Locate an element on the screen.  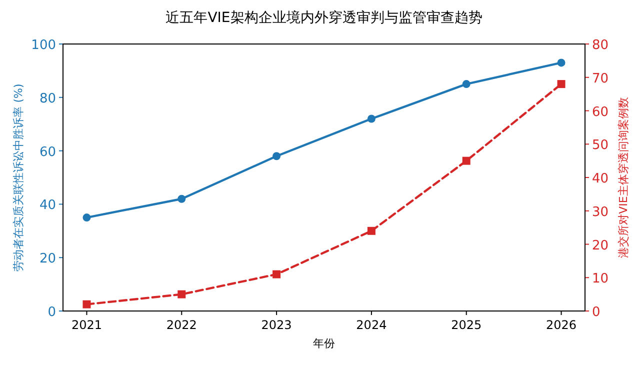
y-axis-title: 劳动者在实质关联性诉讼中胜诉率 (%) is located at coordinates (18, 178).